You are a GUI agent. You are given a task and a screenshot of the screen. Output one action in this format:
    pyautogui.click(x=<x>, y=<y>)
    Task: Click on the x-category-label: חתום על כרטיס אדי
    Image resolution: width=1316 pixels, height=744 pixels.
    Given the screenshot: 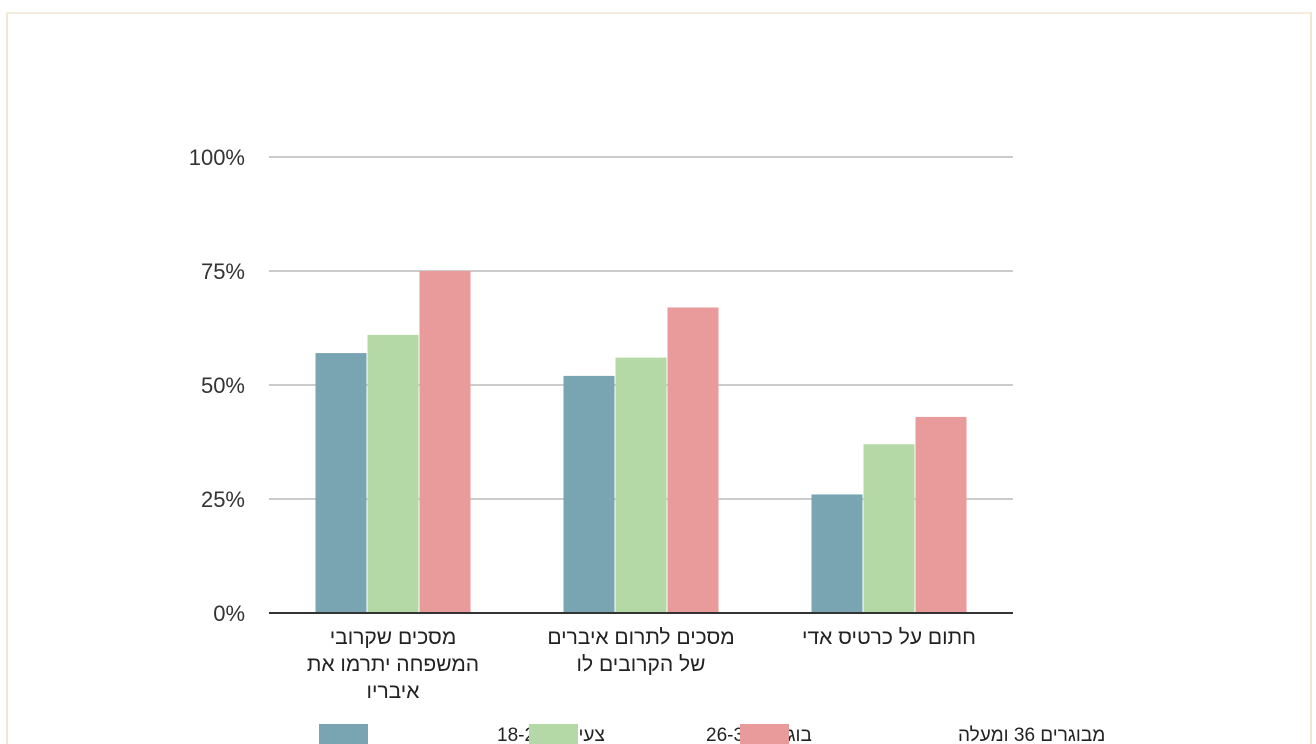 What is the action you would take?
    pyautogui.click(x=889, y=637)
    